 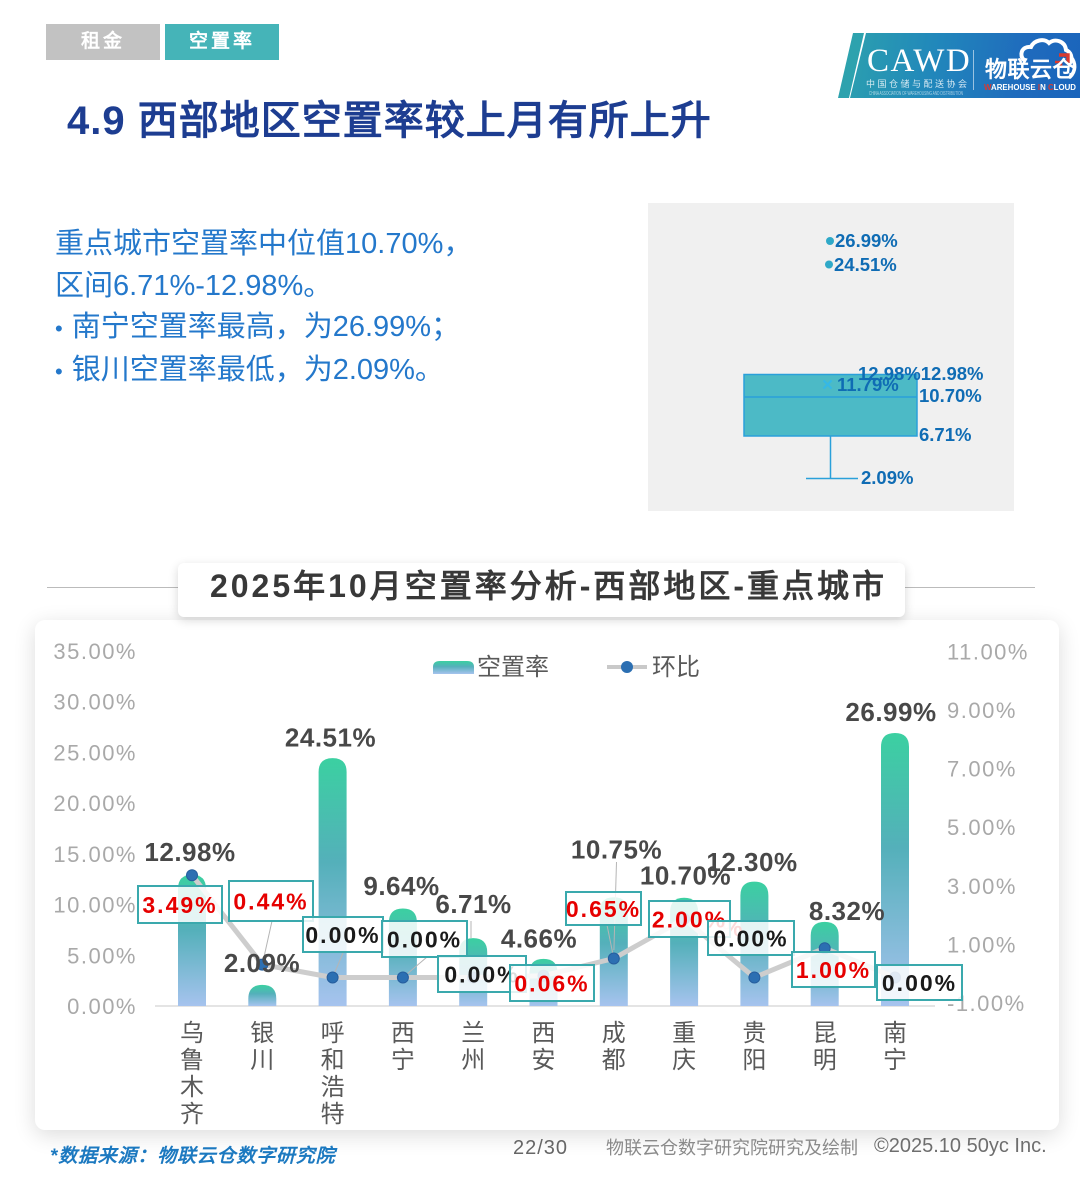 What do you see at coordinates (473, 1060) in the screenshot?
I see `svg-text: 州` at bounding box center [473, 1060].